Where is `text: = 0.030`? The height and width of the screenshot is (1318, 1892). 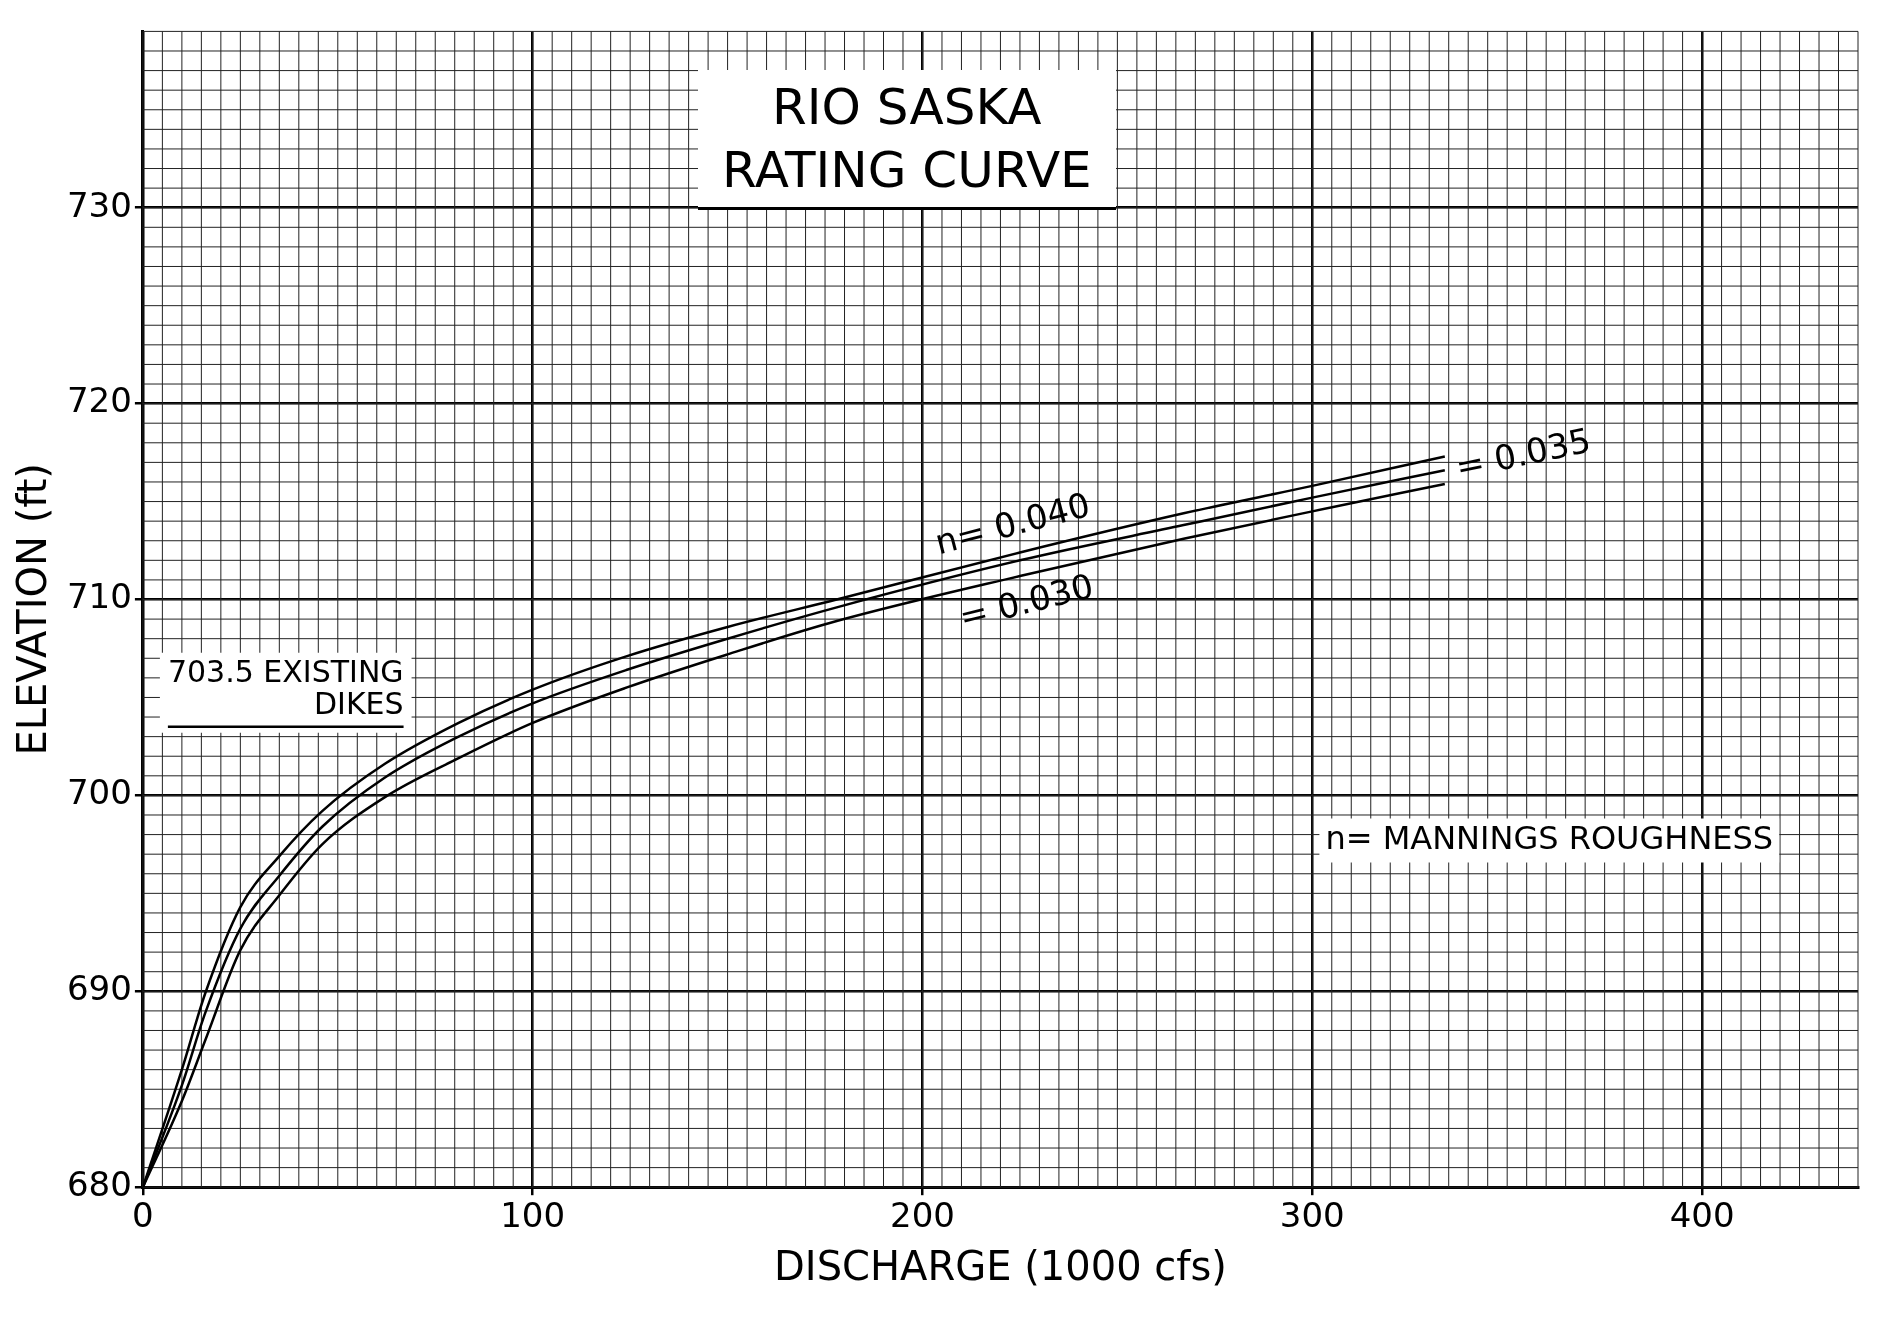 text: = 0.030 is located at coordinates (1026, 601).